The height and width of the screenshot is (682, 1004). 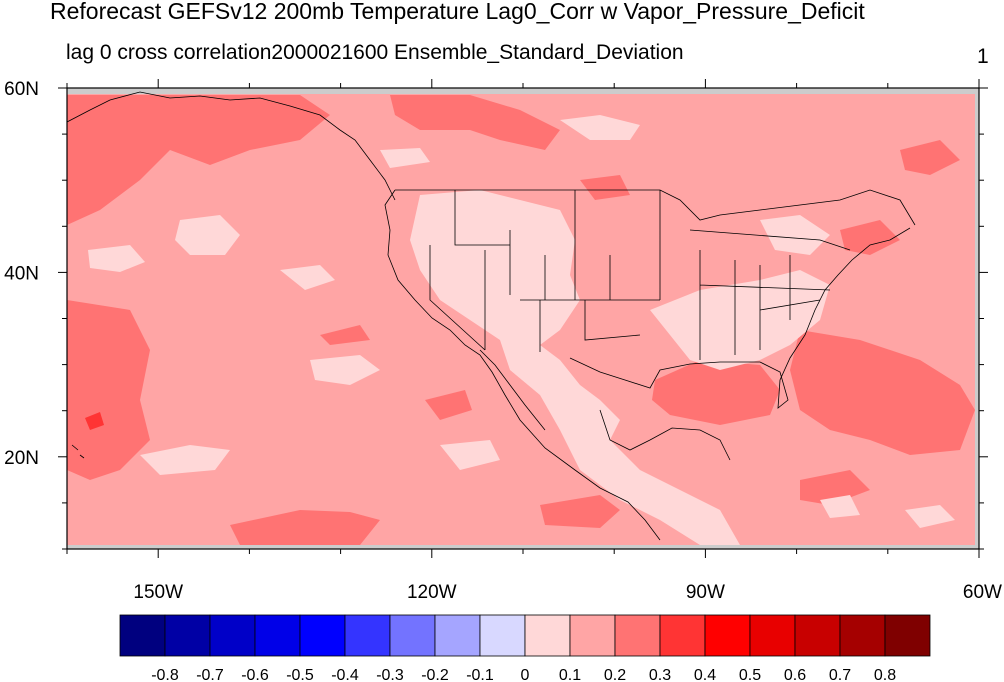 I want to click on pacific-coastline, so click(x=522, y=365).